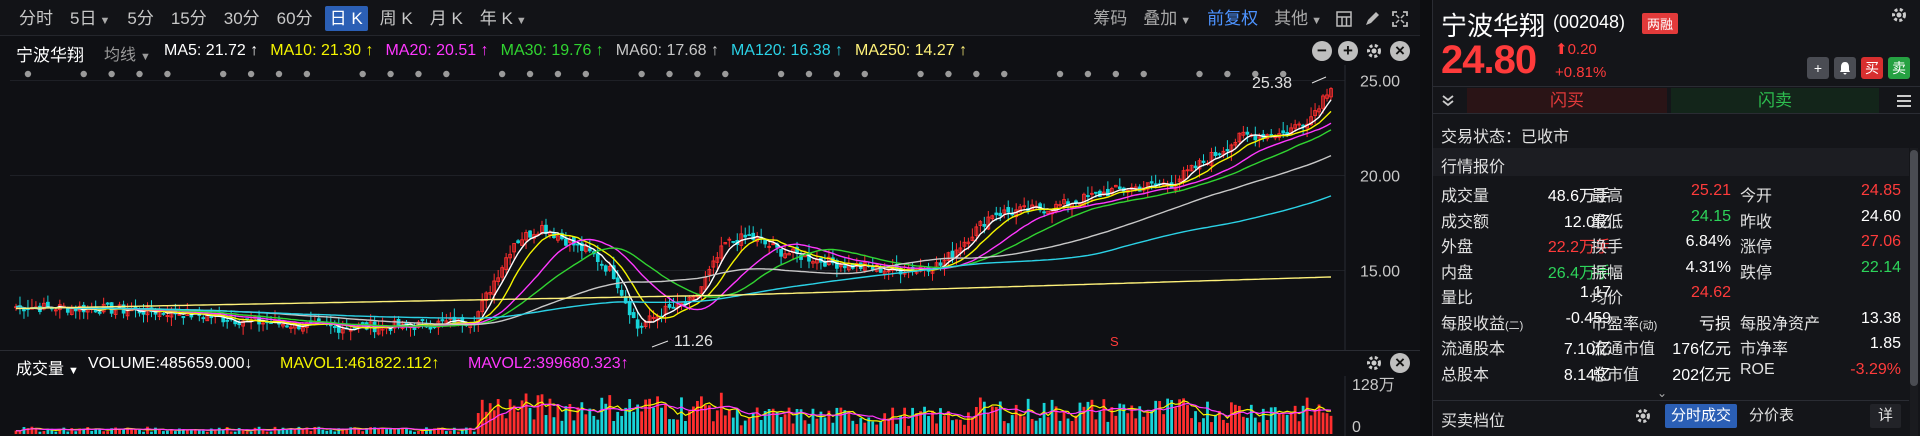 This screenshot has height=436, width=1920. I want to click on flash-buy-button: 闪买, so click(1567, 100).